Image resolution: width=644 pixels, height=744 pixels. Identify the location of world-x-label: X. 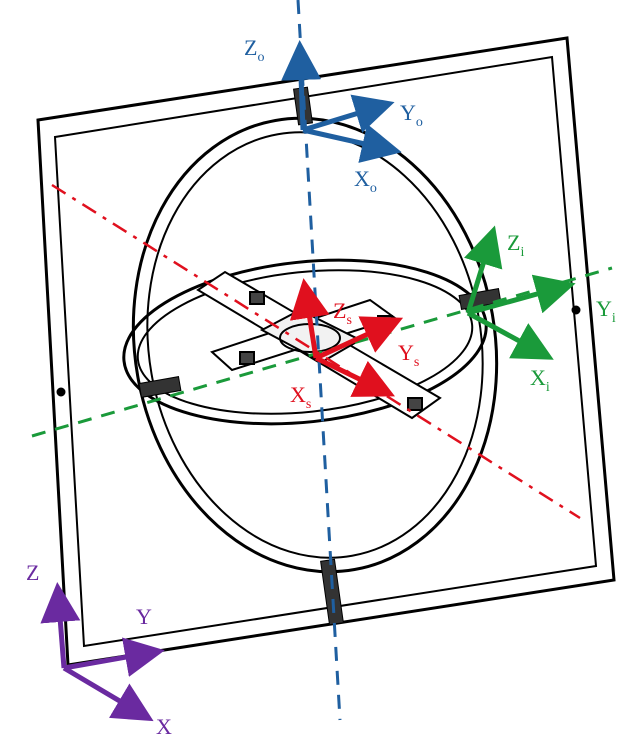
(164, 726).